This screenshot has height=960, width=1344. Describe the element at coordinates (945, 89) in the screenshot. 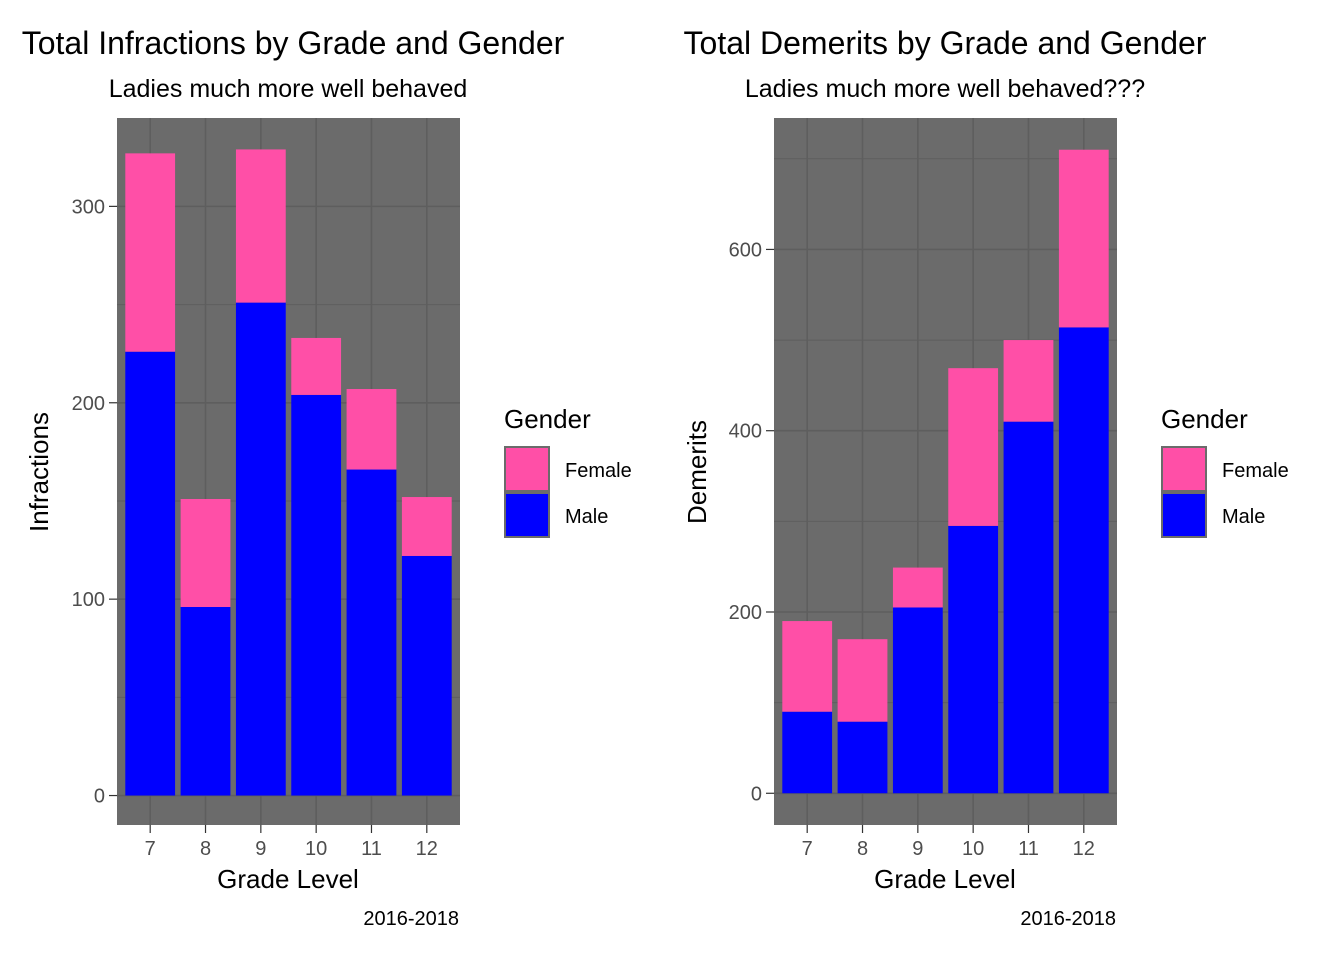

I see `chart-subtitle: Ladies much more well behaved???` at that location.